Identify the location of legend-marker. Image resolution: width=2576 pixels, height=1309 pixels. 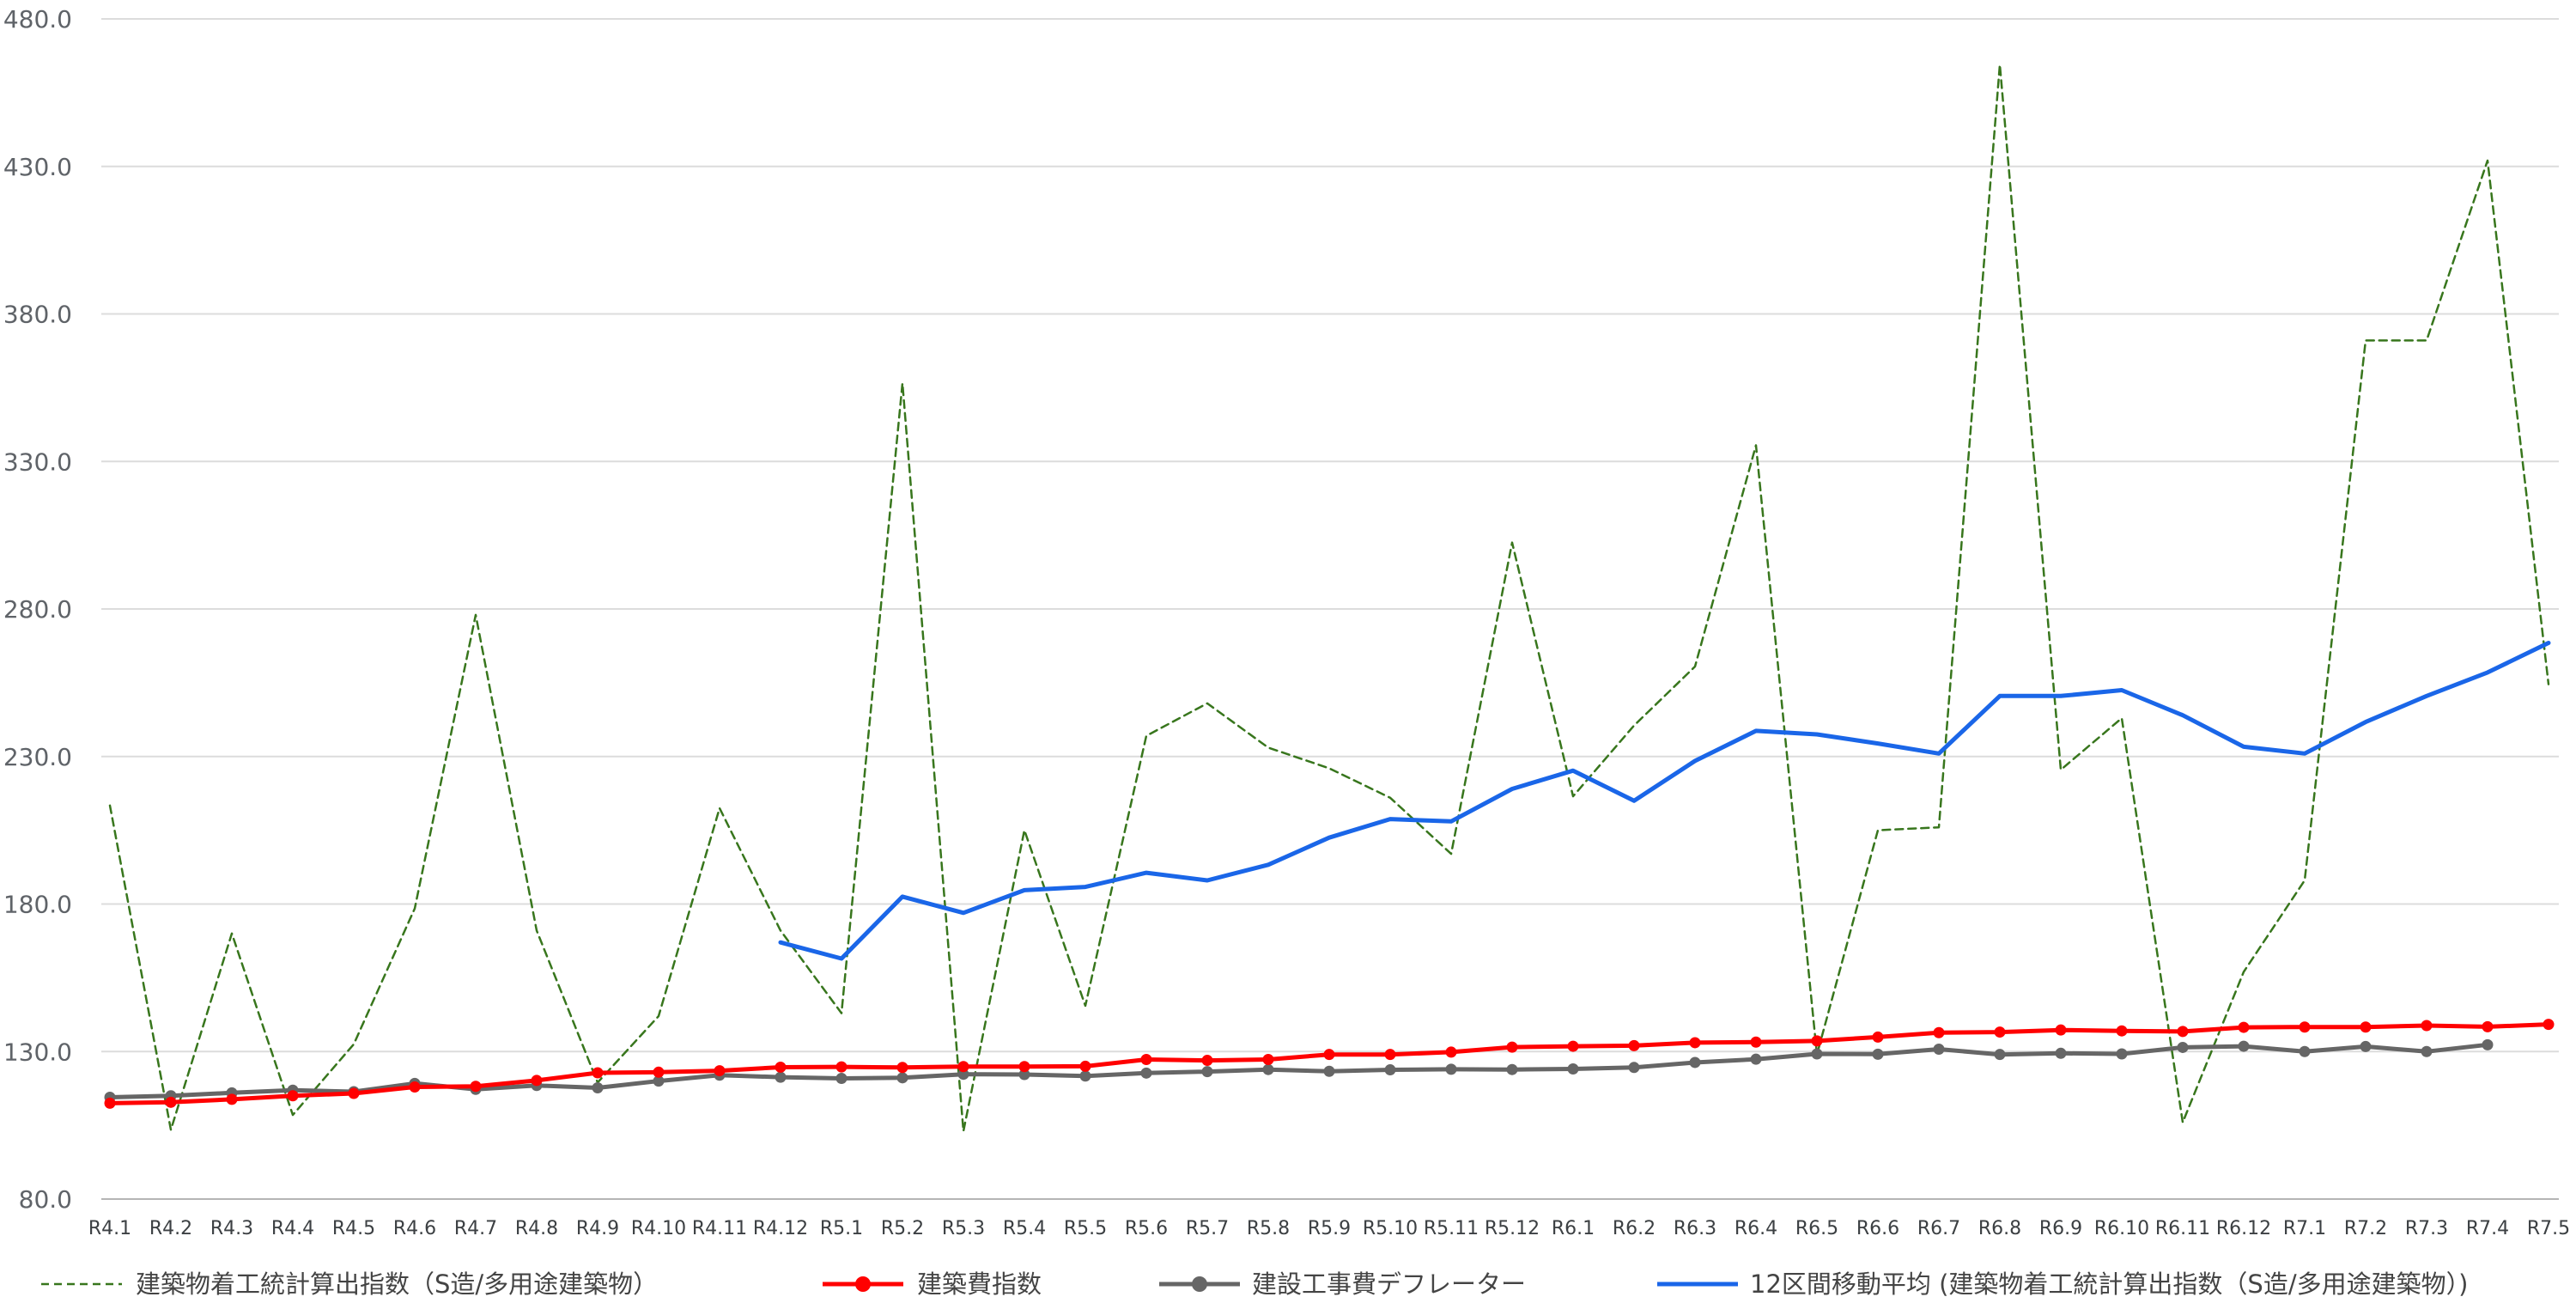
(863, 1284).